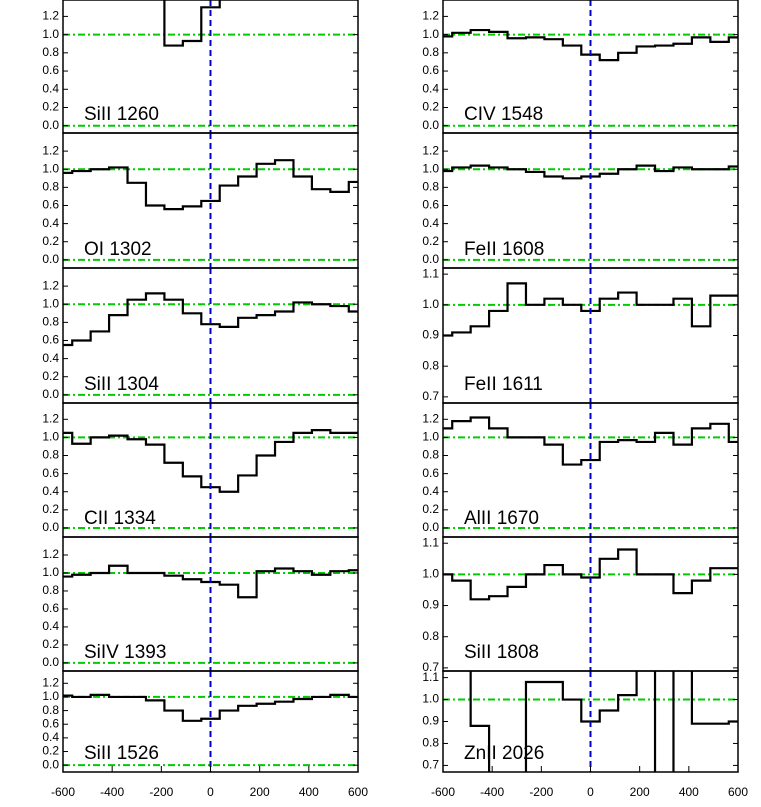  What do you see at coordinates (121, 384) in the screenshot?
I see `panel-label: SiII 1304` at bounding box center [121, 384].